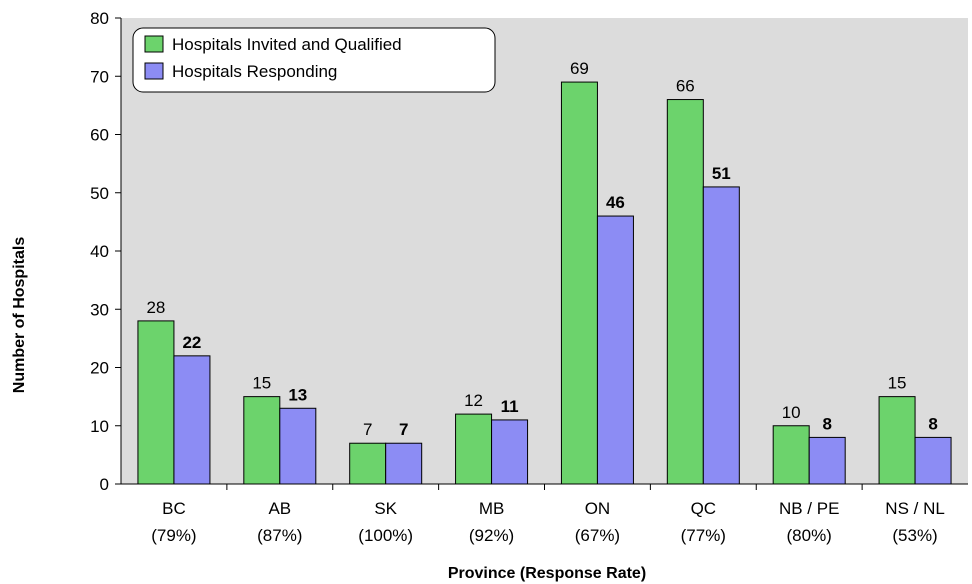  Describe the element at coordinates (510, 406) in the screenshot. I see `data-label: 11` at that location.